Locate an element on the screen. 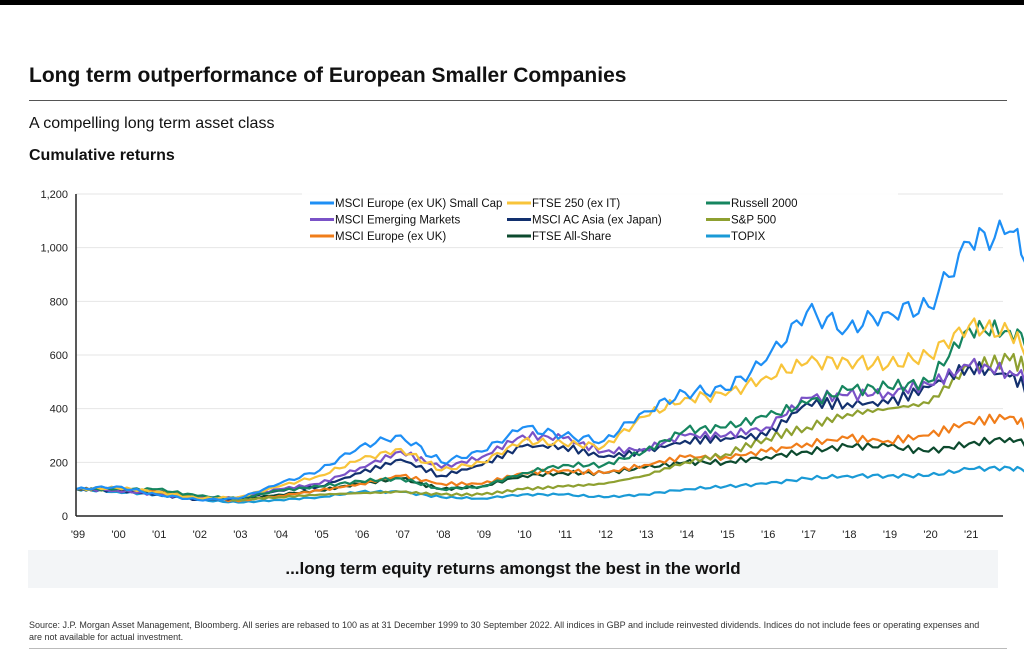  legend-label: TOPIX is located at coordinates (748, 237).